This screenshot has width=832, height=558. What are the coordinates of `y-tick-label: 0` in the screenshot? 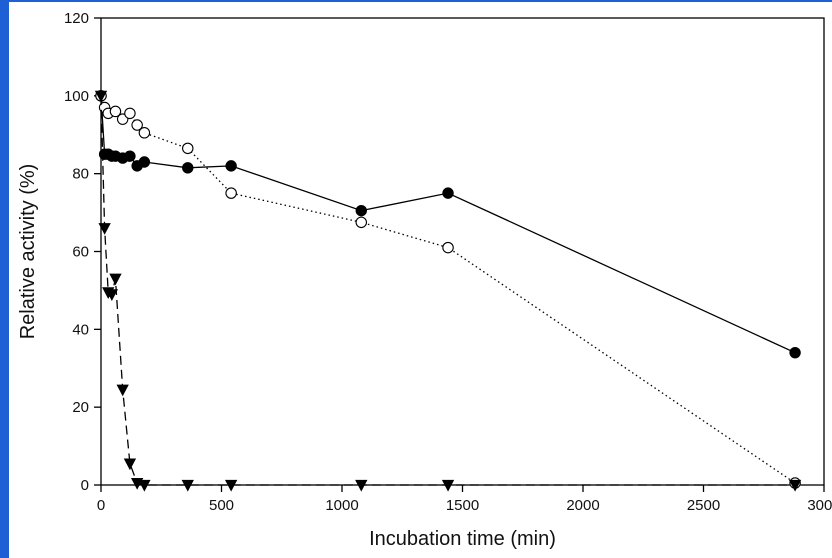 It's located at (85, 485).